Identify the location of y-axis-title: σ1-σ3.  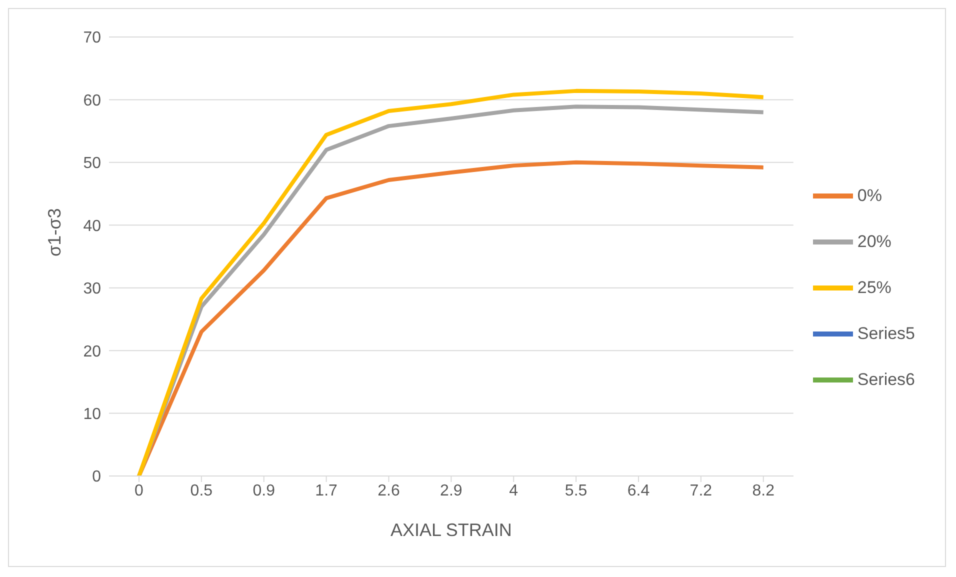
(54, 232).